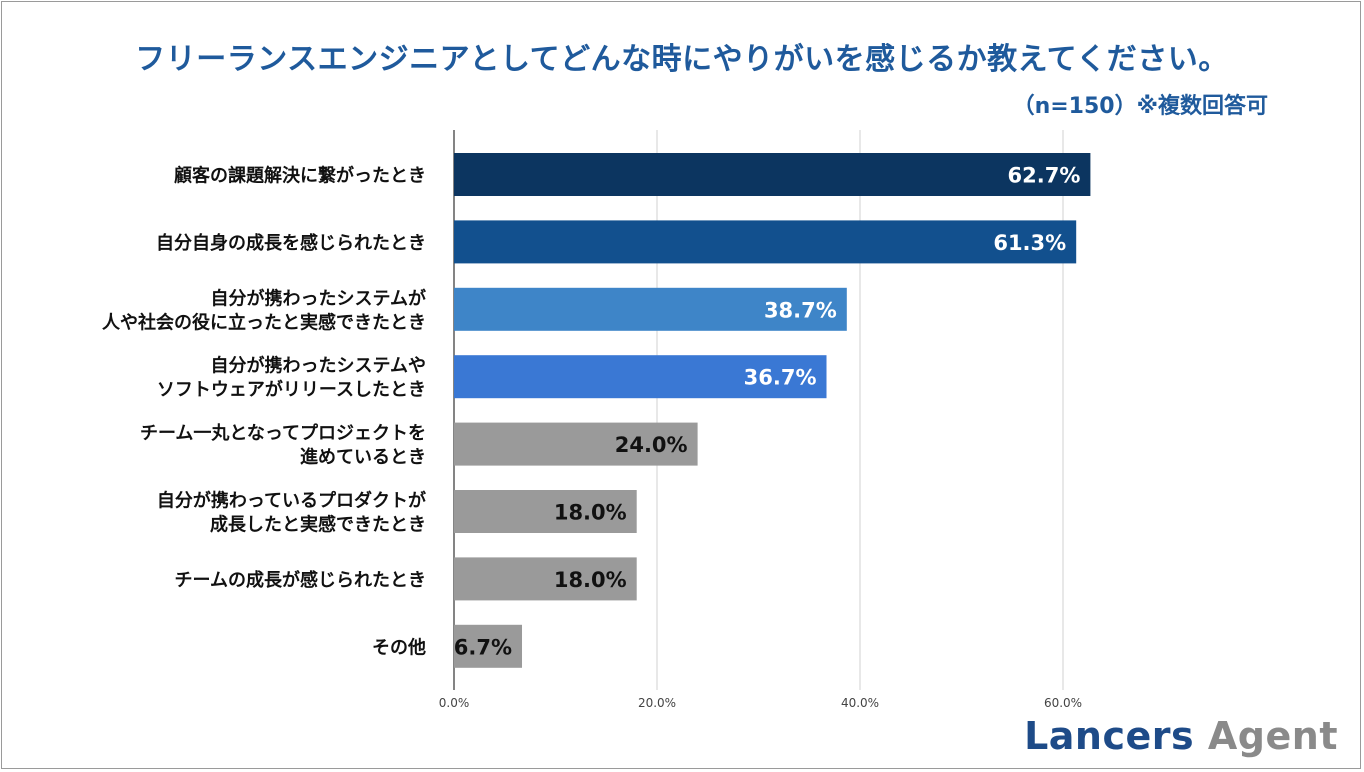 The height and width of the screenshot is (772, 1364). Describe the element at coordinates (651, 445) in the screenshot. I see `data-label: 24.0%` at that location.